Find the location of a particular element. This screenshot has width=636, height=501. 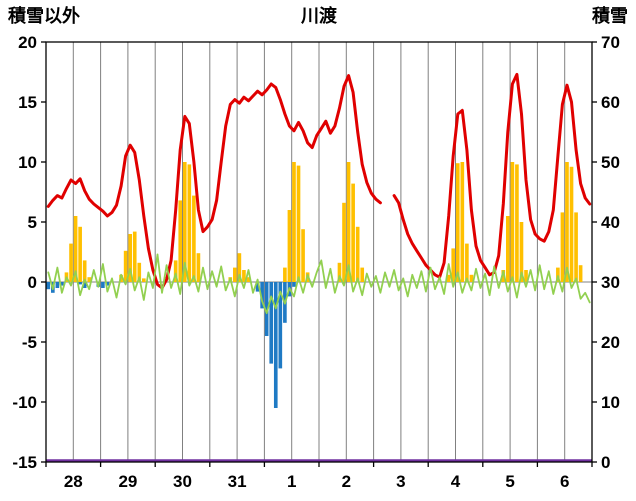

left-axis-title: 積雪以外 is located at coordinates (43, 15).